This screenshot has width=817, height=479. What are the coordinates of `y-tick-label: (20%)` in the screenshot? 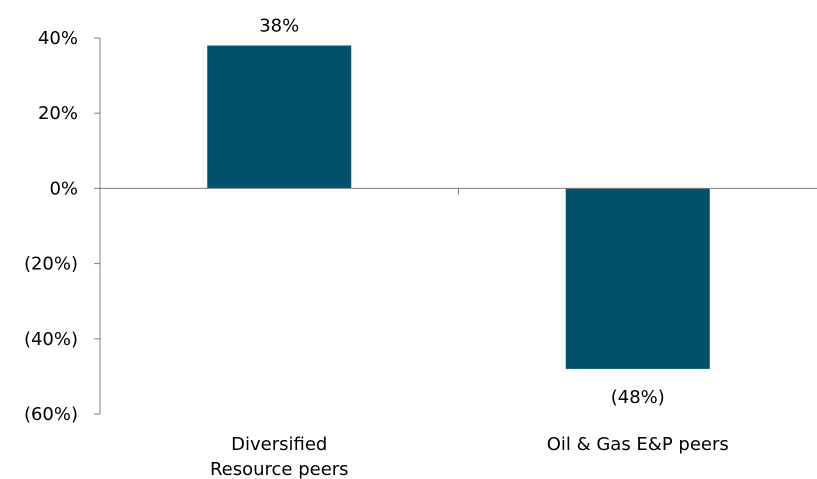 It's located at (51, 264).